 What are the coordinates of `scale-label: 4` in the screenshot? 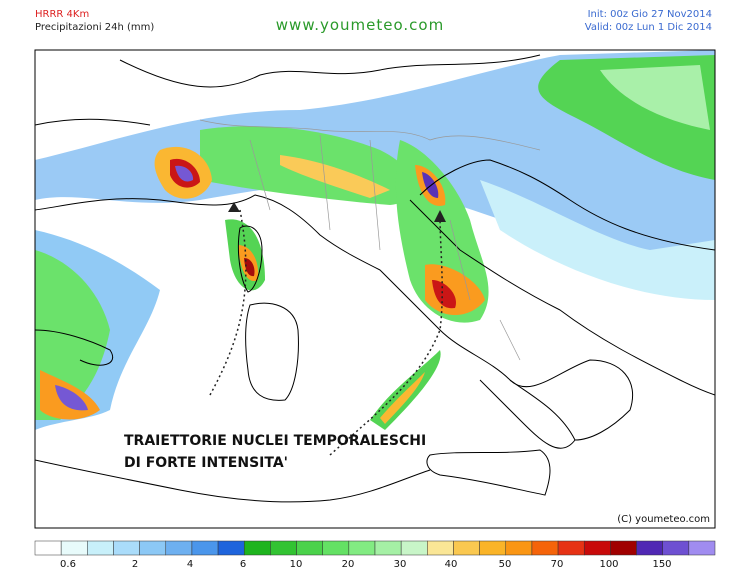 It's located at (190, 564).